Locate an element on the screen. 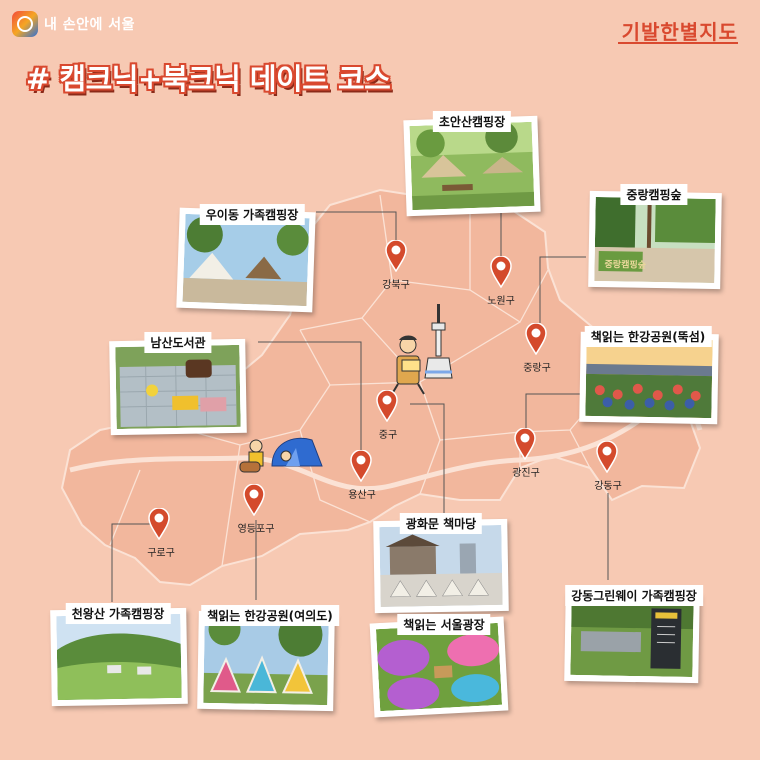  photo-card-jungnang: 중랑캠핑숲 is located at coordinates (655, 240).